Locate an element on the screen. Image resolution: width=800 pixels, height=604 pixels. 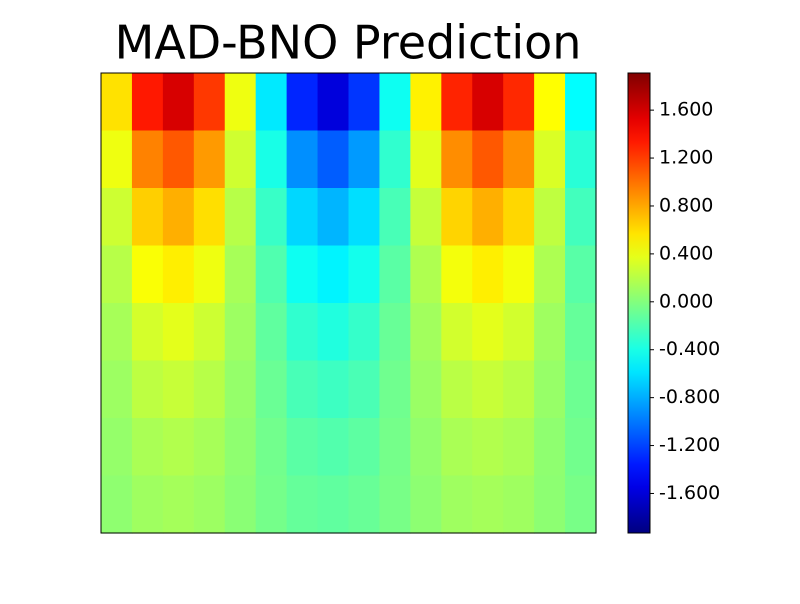
colorbar-tick-label: 1.600 is located at coordinates (686, 110).